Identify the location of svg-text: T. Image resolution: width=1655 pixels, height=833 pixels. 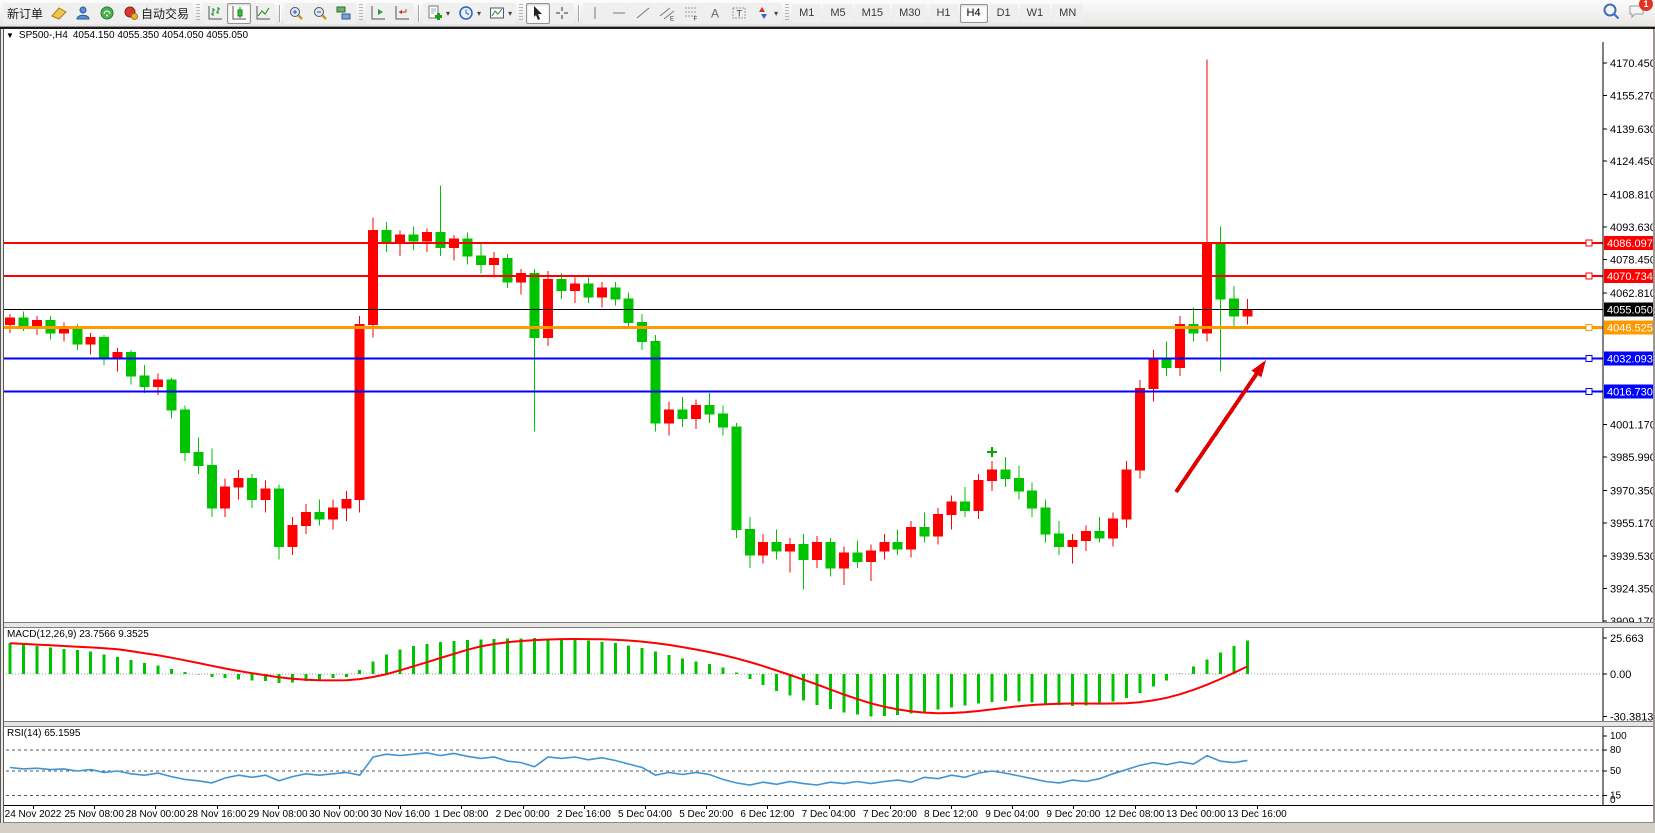
(740, 14).